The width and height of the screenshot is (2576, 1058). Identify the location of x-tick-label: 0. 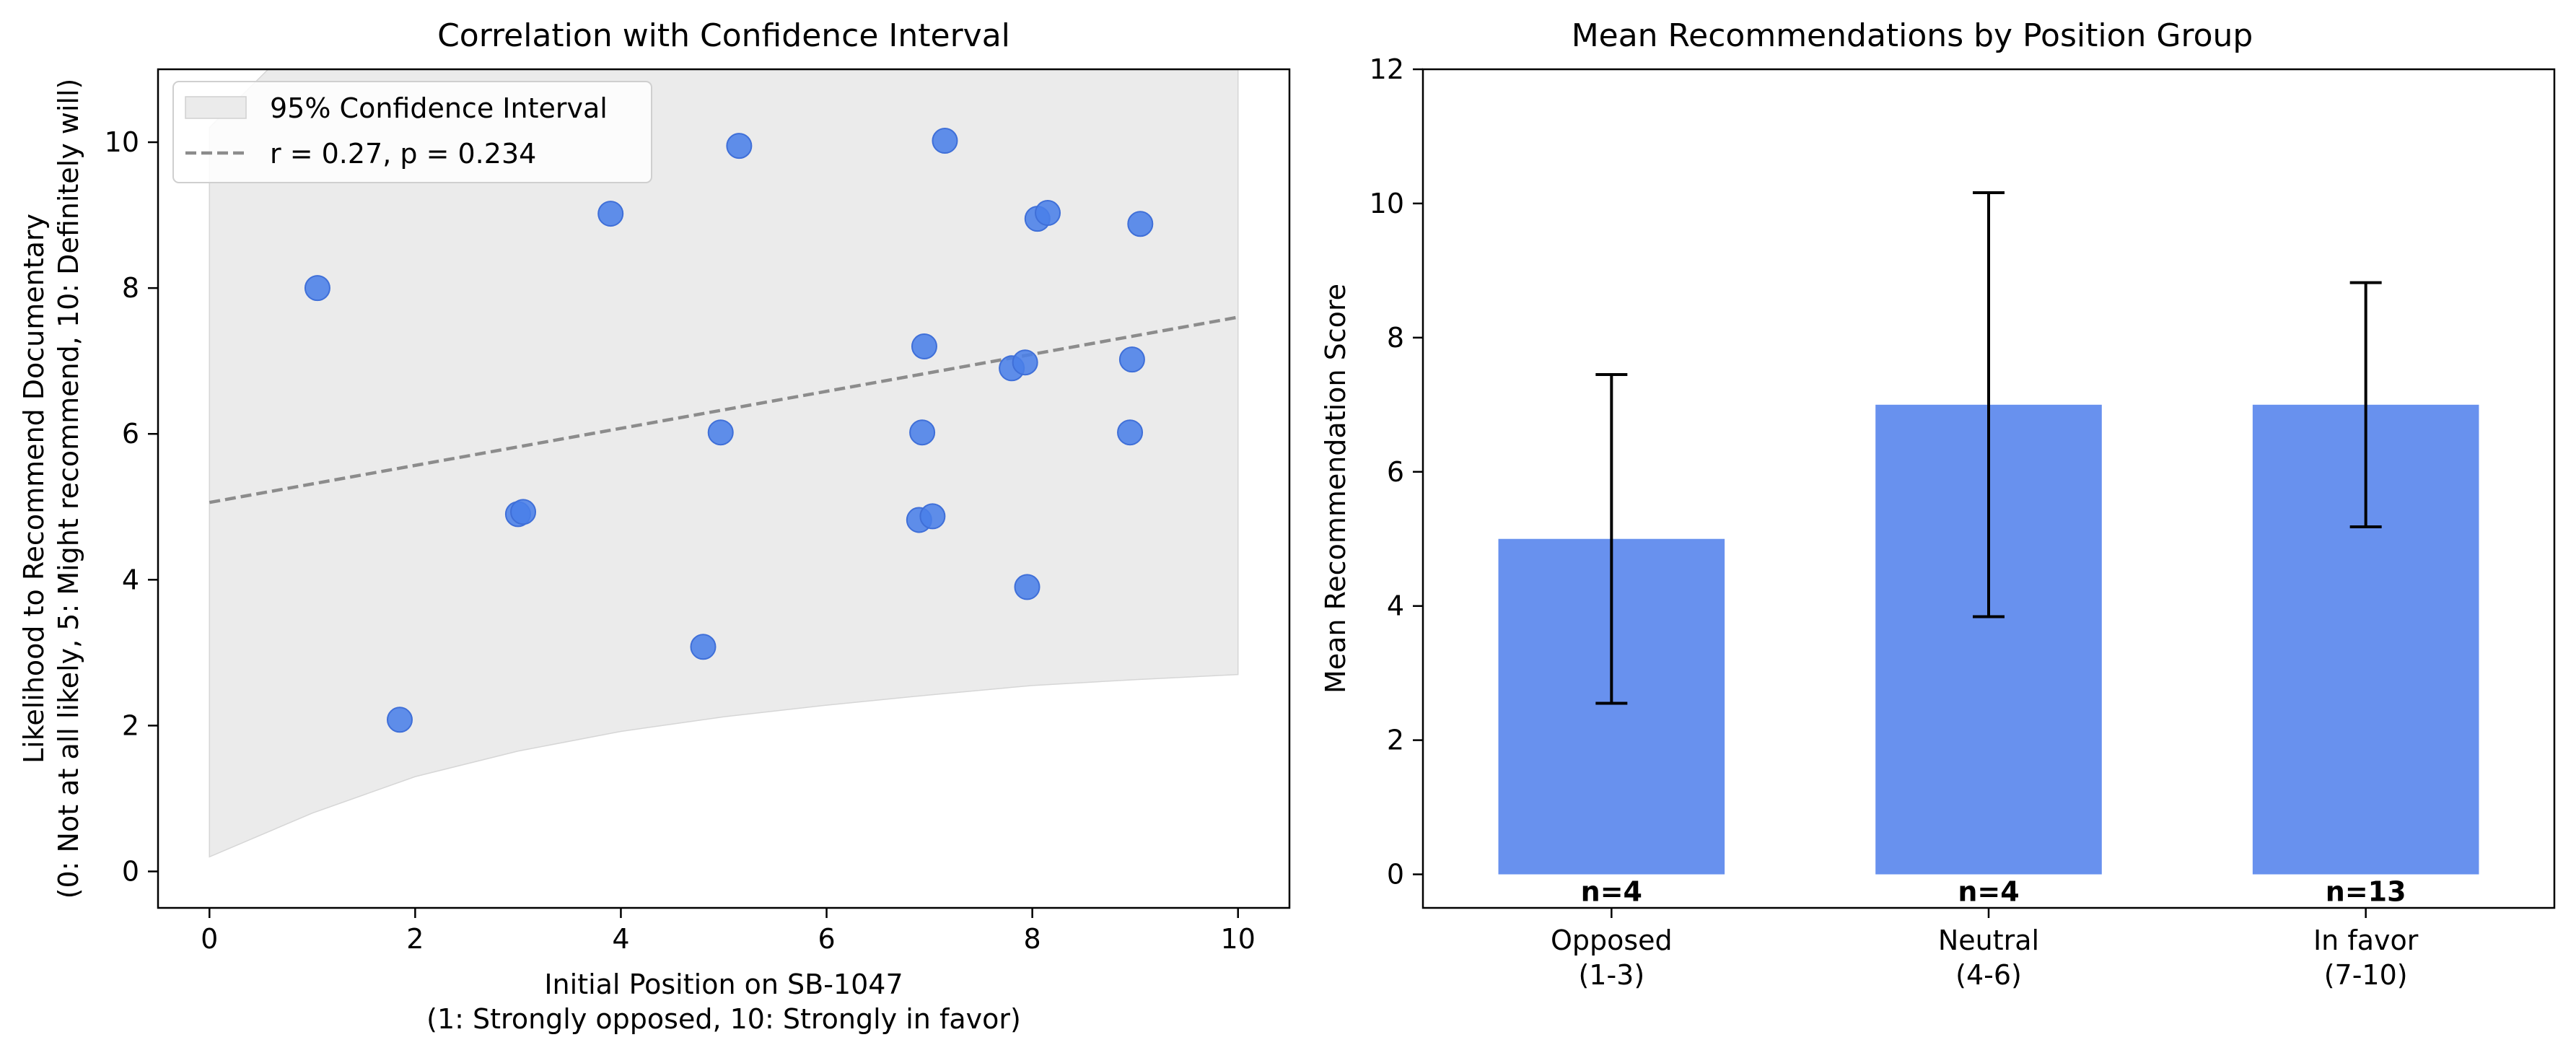
(209, 939).